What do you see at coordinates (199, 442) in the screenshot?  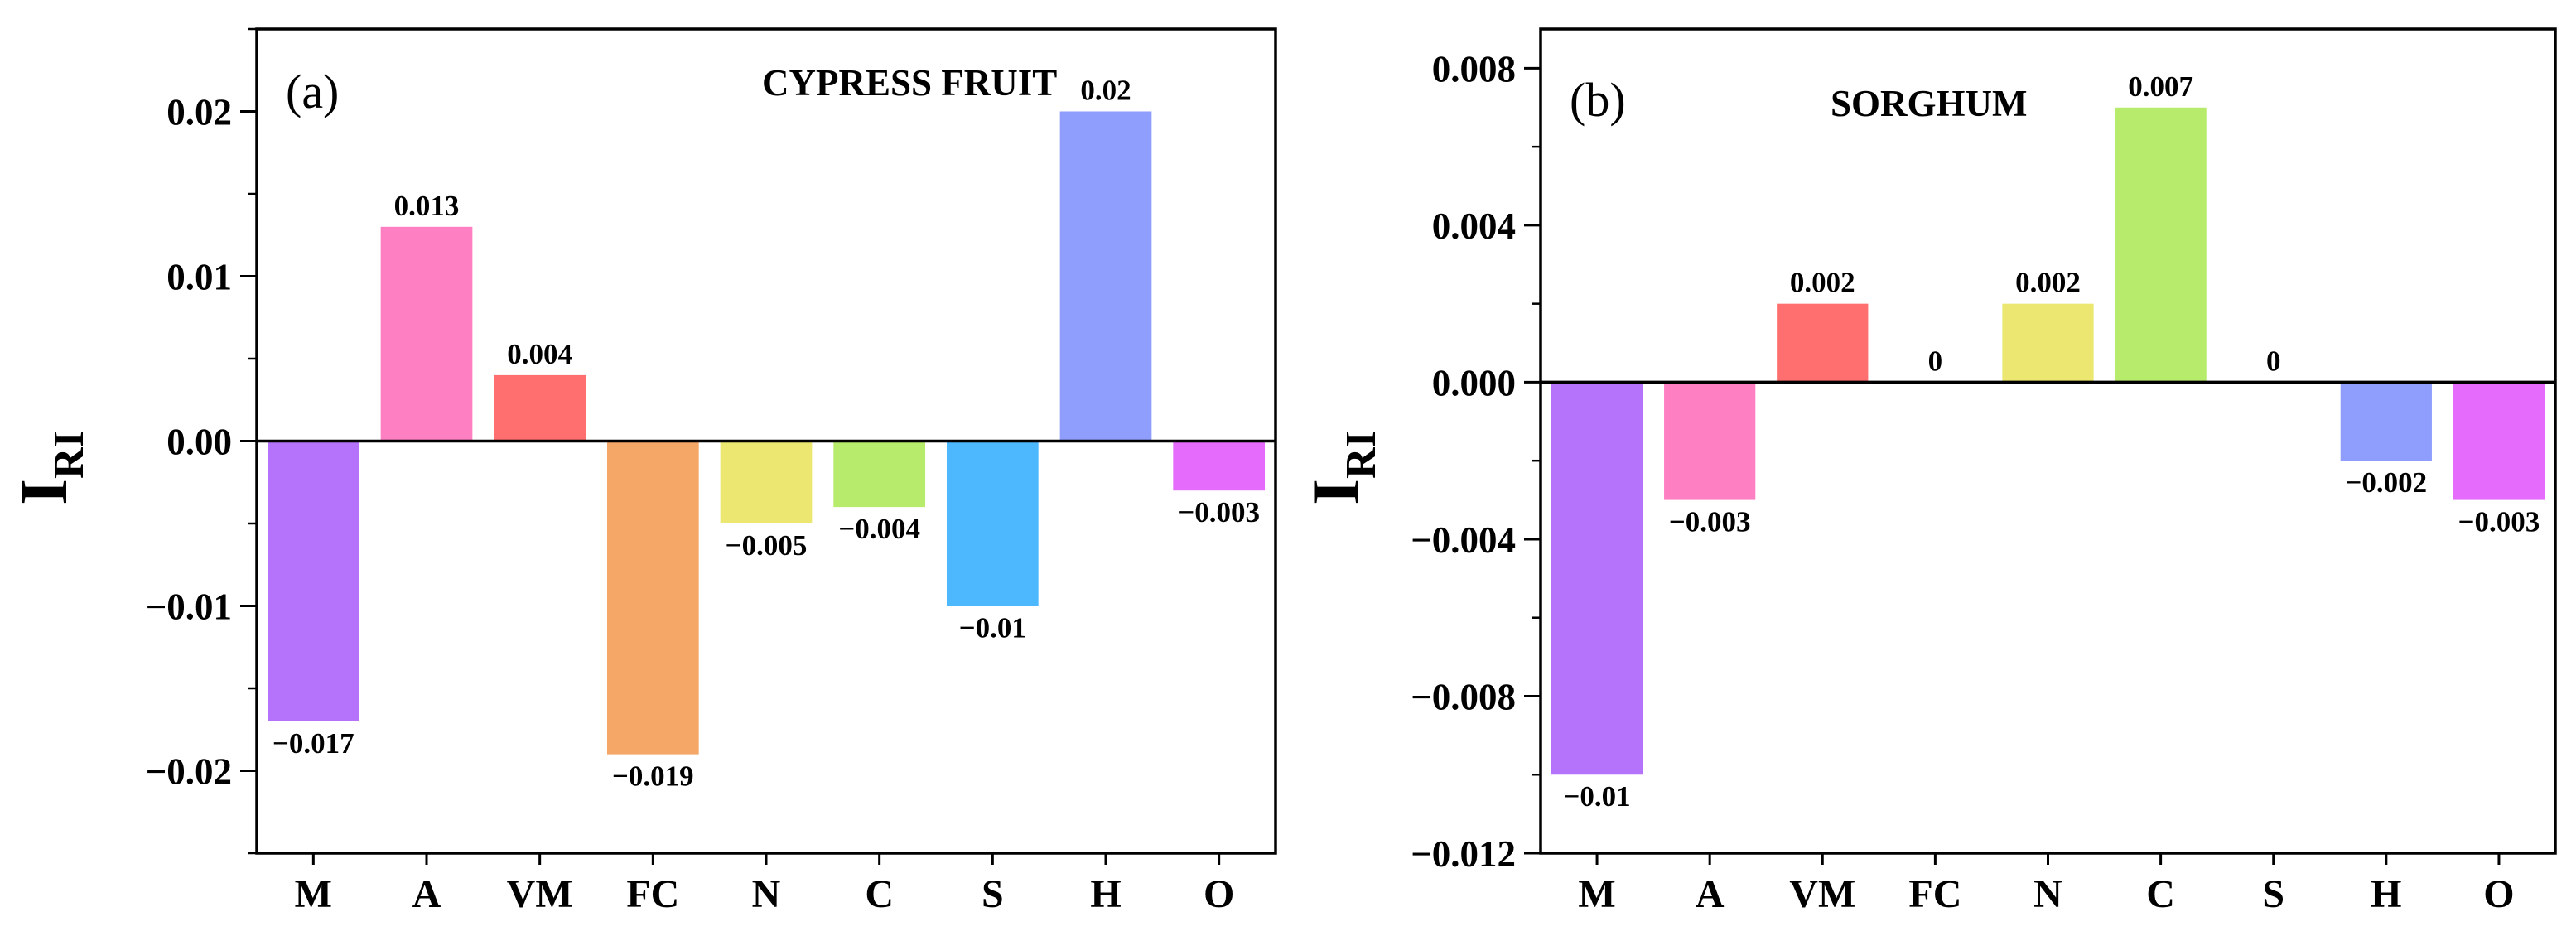 I see `y-tick-label: 0.00` at bounding box center [199, 442].